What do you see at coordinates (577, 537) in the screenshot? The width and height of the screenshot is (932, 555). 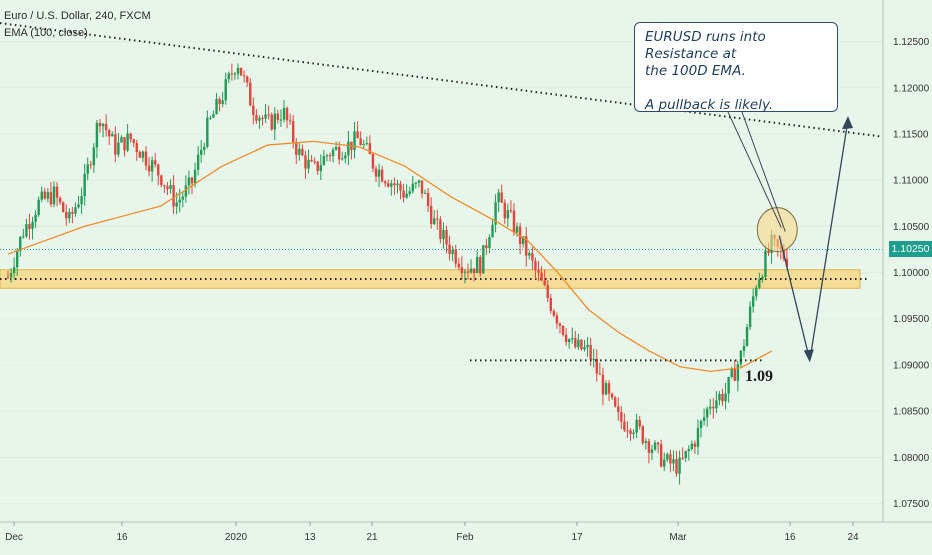 I see `x-tick-label: 17` at bounding box center [577, 537].